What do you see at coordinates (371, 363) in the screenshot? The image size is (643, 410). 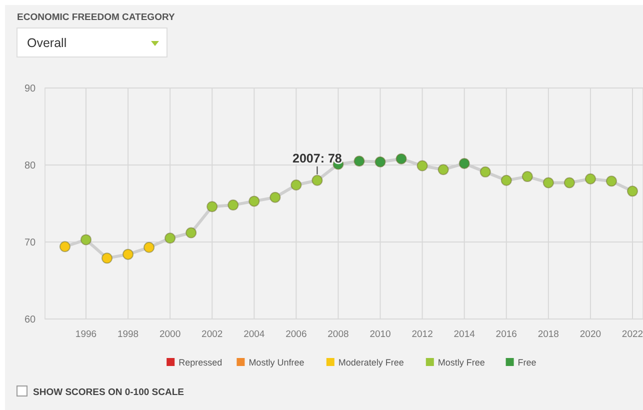 I see `legend-label: Moderately Free` at bounding box center [371, 363].